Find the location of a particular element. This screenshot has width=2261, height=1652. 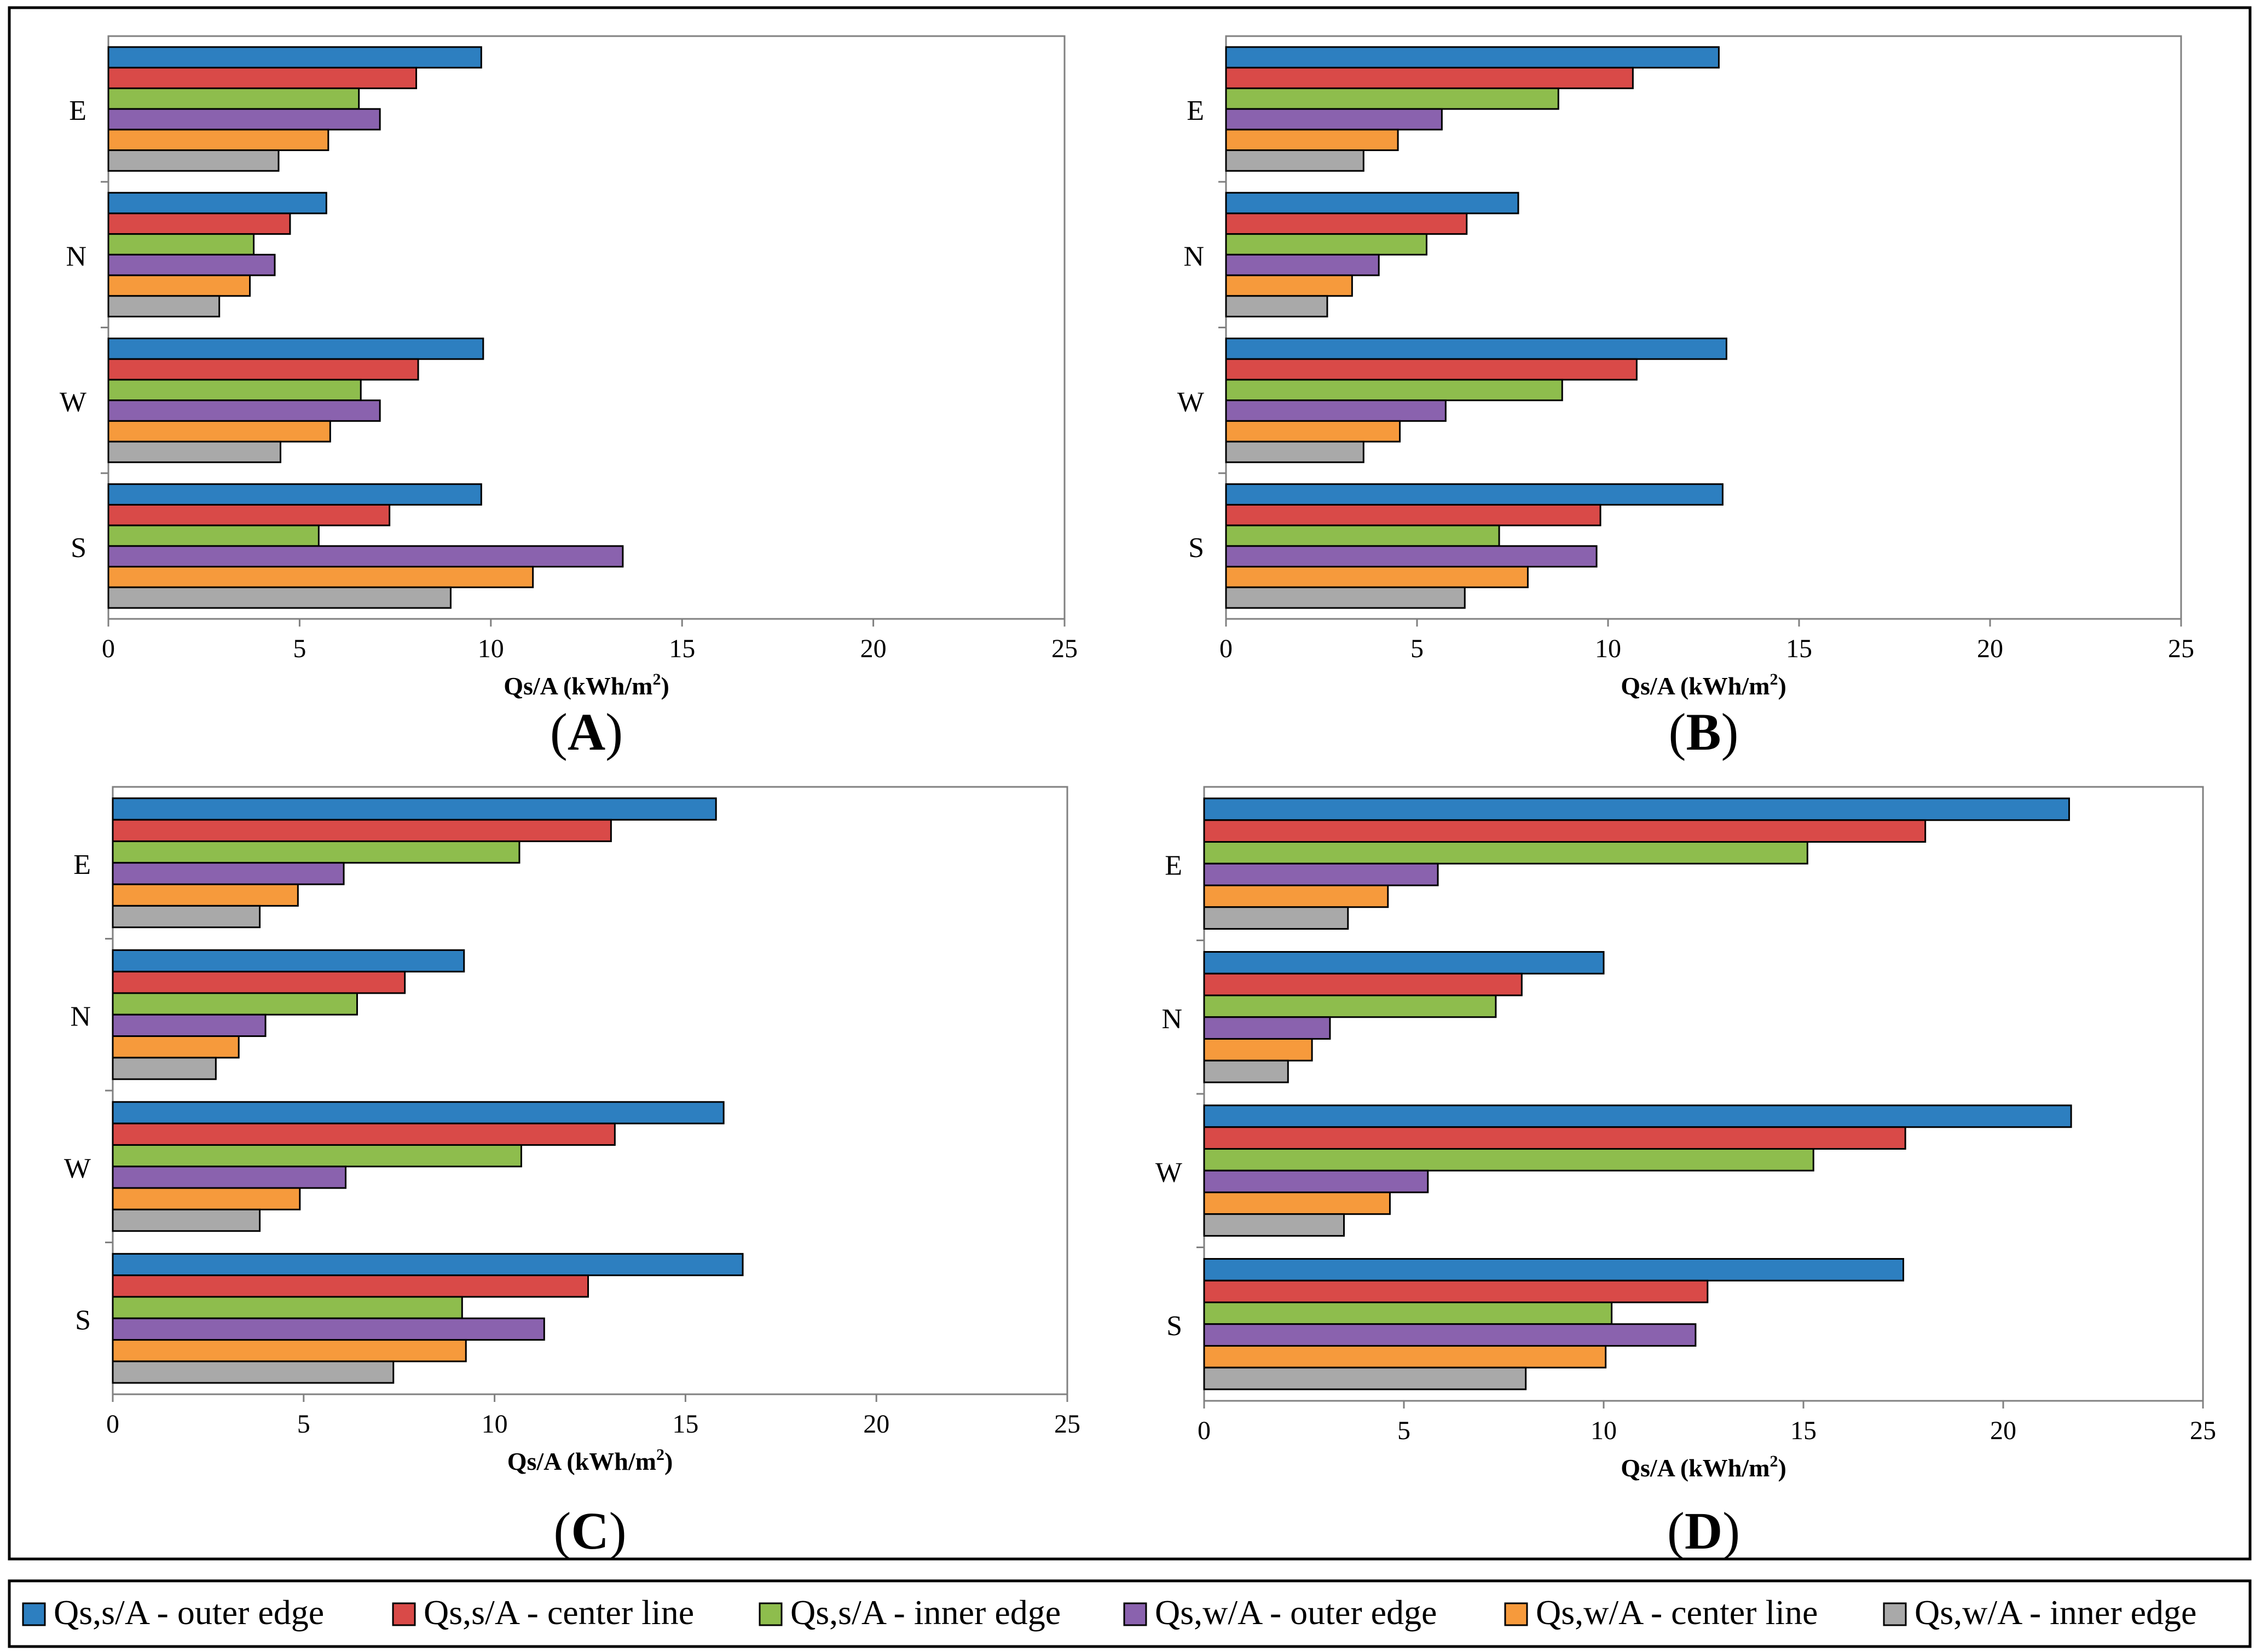

x-tick-label-a-20: 20 is located at coordinates (873, 648).